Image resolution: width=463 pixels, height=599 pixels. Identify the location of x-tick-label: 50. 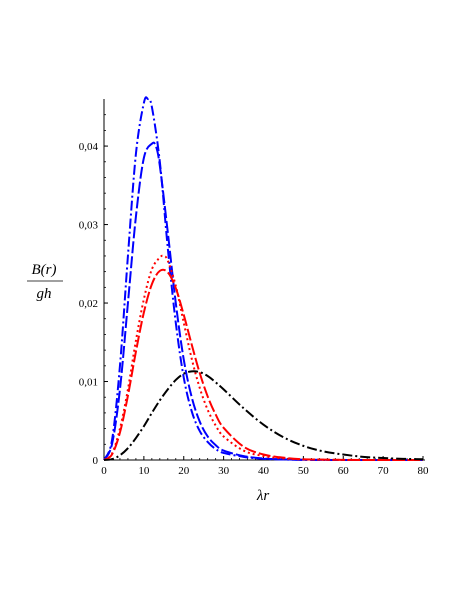
(304, 471).